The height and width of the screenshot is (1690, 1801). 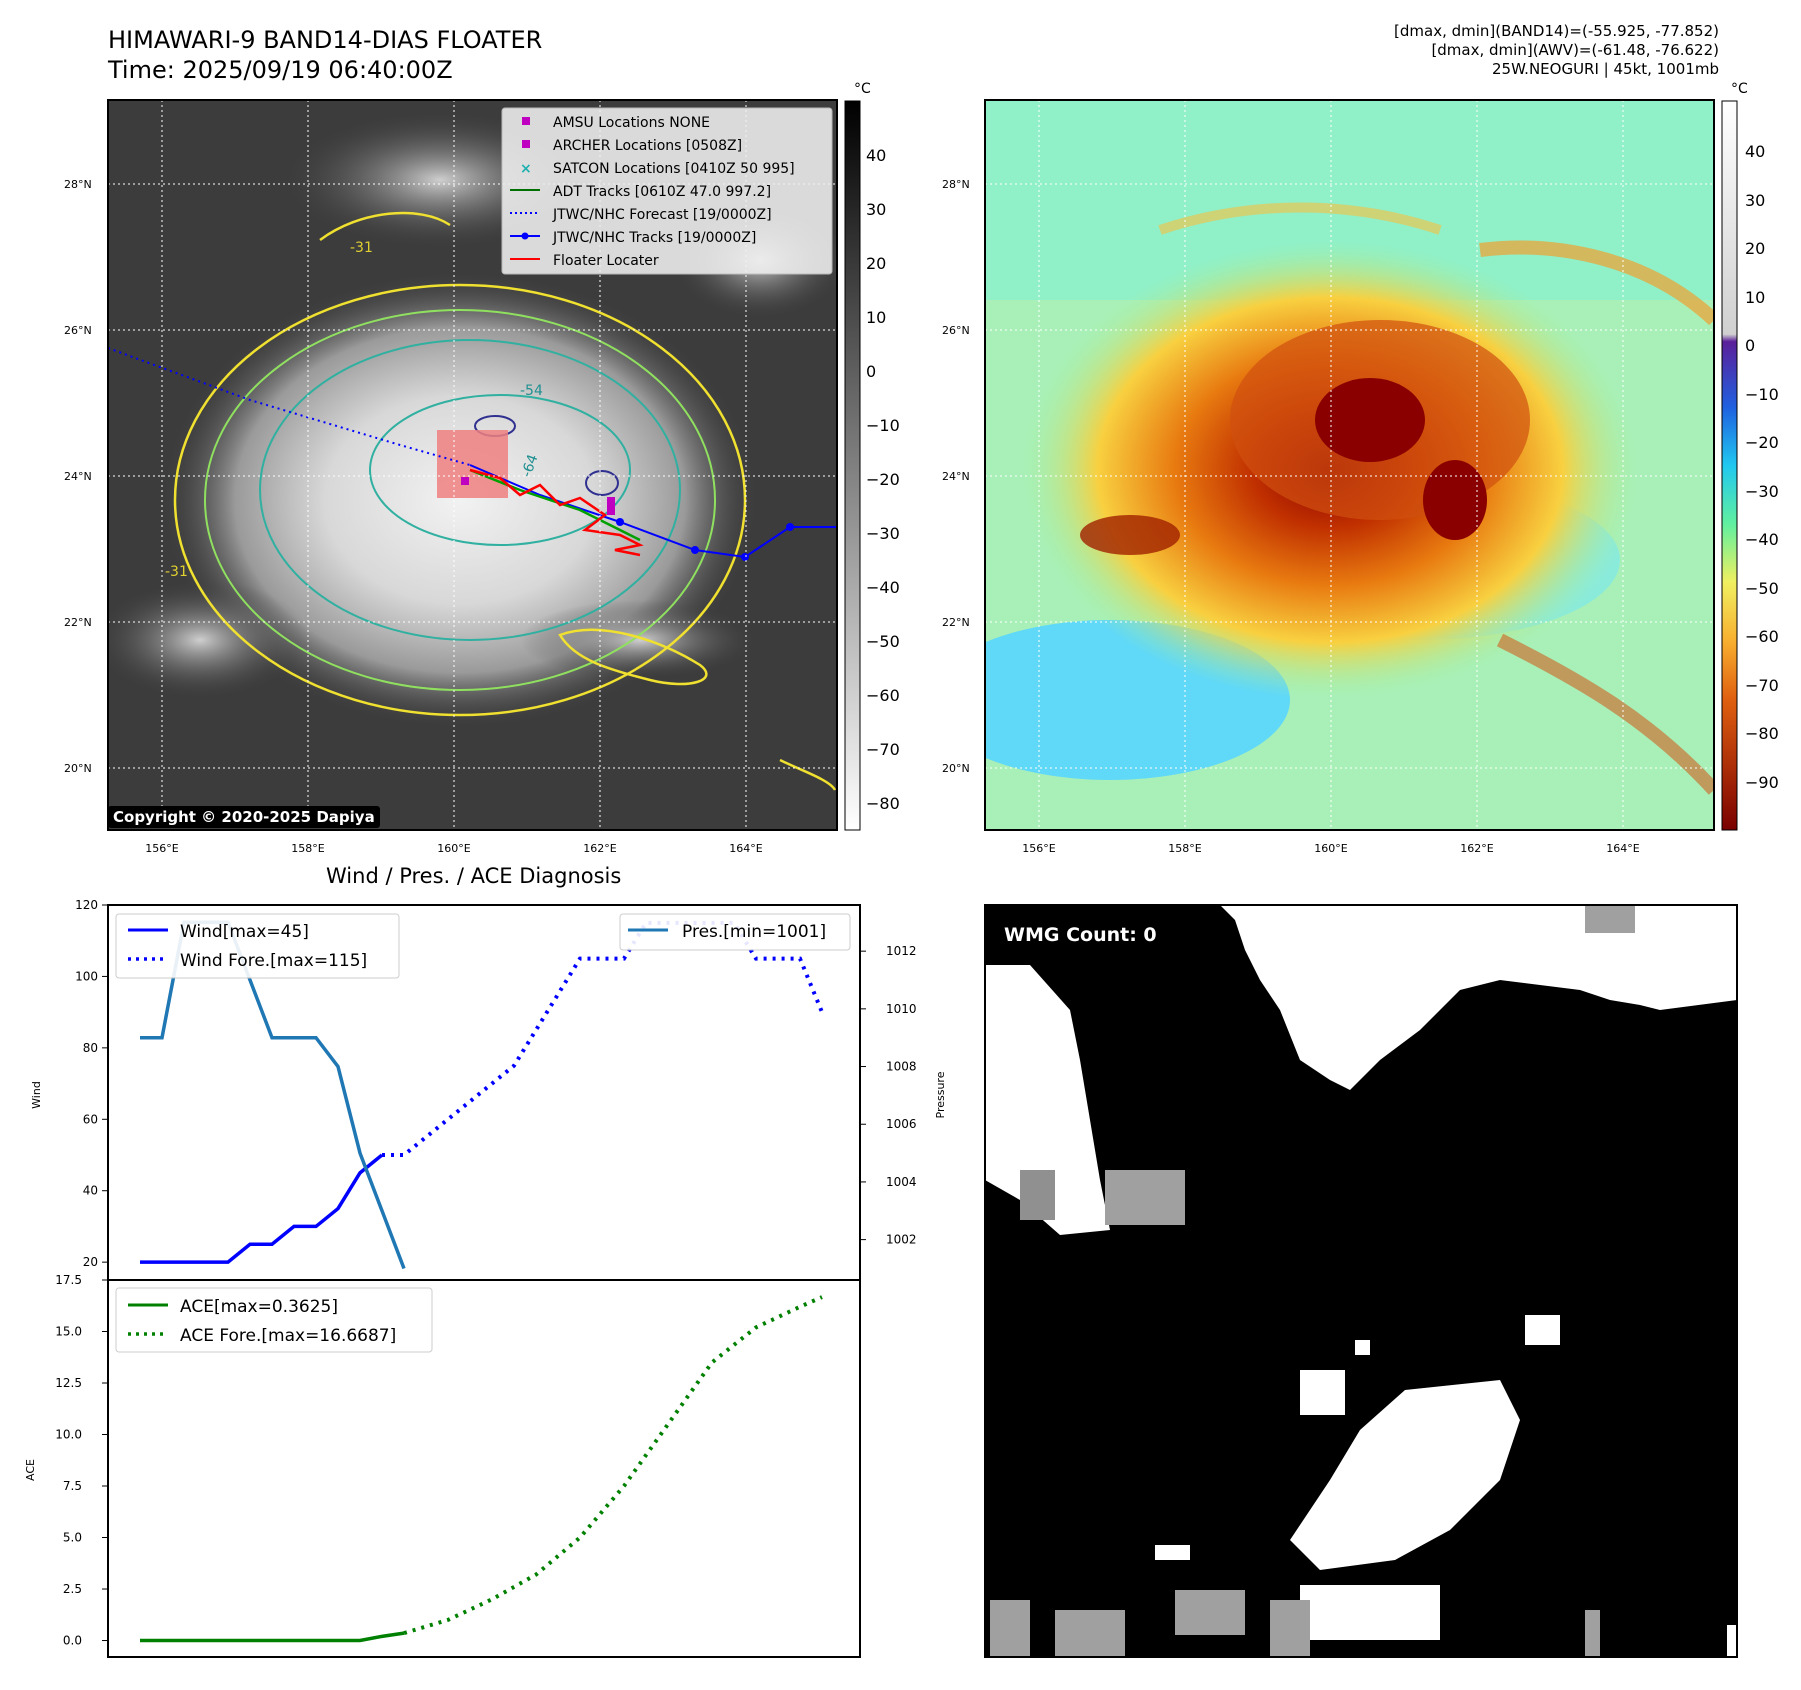 I want to click on pressure-tick-label: 1004, so click(x=901, y=1182).